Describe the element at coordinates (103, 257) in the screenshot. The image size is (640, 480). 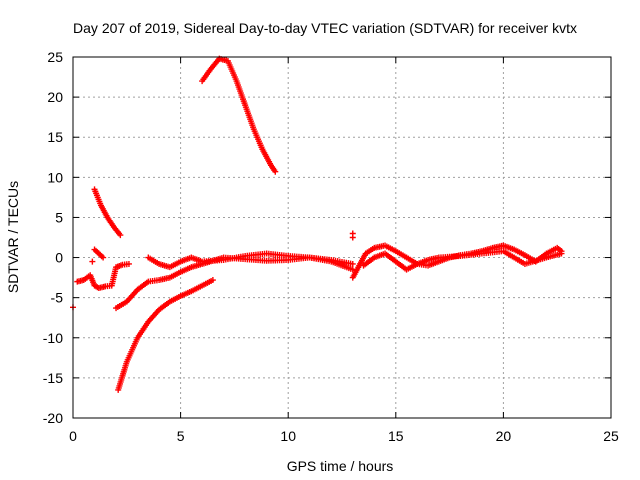
I see `data-point-arc-early-pos2` at that location.